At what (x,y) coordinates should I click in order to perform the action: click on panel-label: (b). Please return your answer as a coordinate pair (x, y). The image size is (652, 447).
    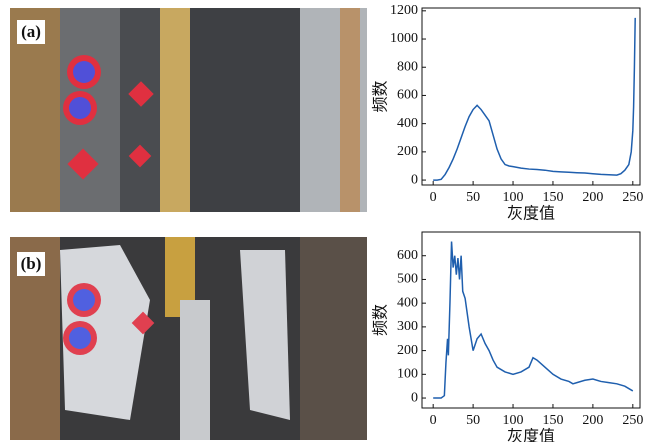
    Looking at the image, I should click on (31, 263).